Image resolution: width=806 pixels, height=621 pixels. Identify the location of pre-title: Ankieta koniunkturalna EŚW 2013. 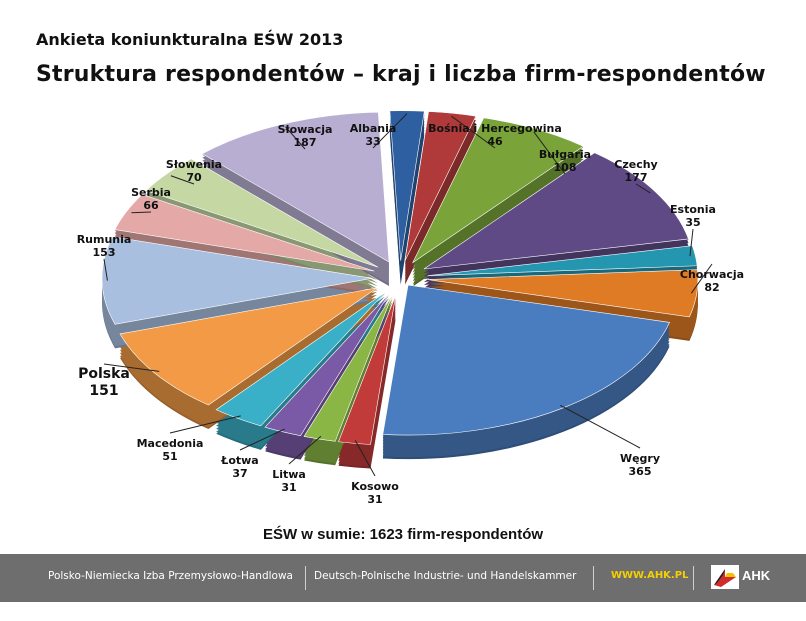
(190, 39).